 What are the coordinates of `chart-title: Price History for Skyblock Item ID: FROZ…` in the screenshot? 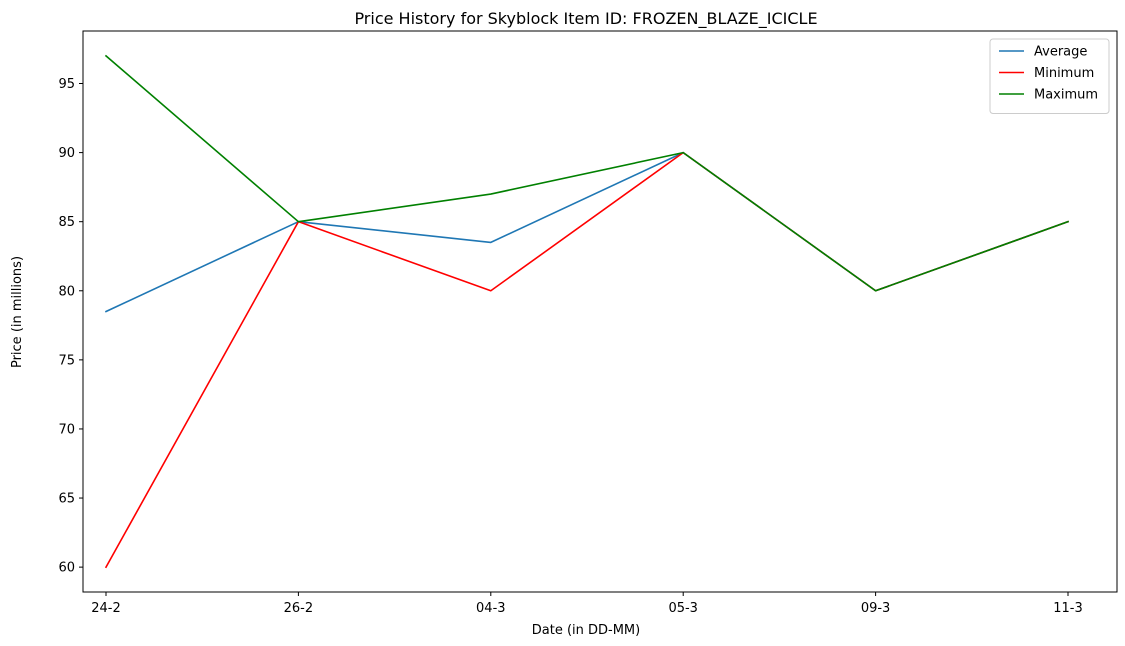 It's located at (585, 19).